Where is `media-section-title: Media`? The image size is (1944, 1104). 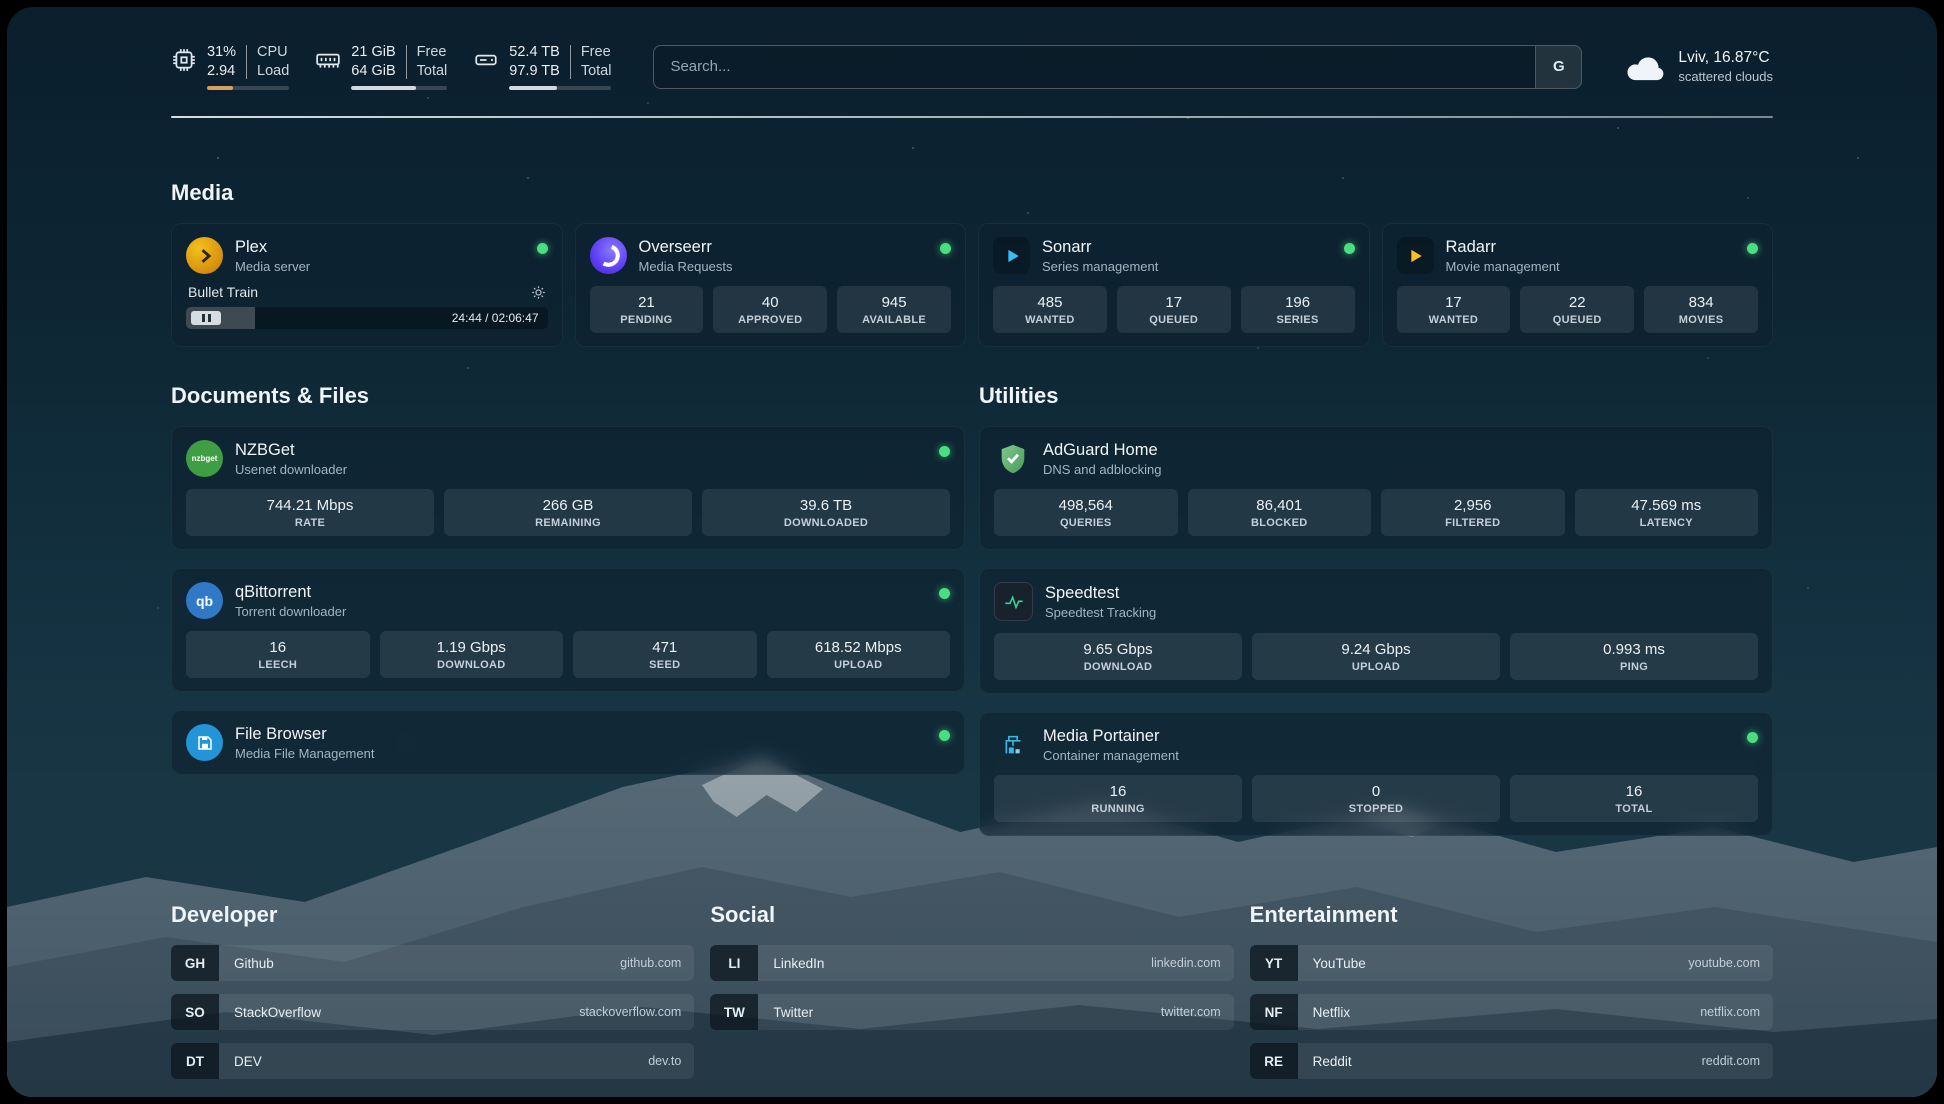
media-section-title: Media is located at coordinates (202, 193).